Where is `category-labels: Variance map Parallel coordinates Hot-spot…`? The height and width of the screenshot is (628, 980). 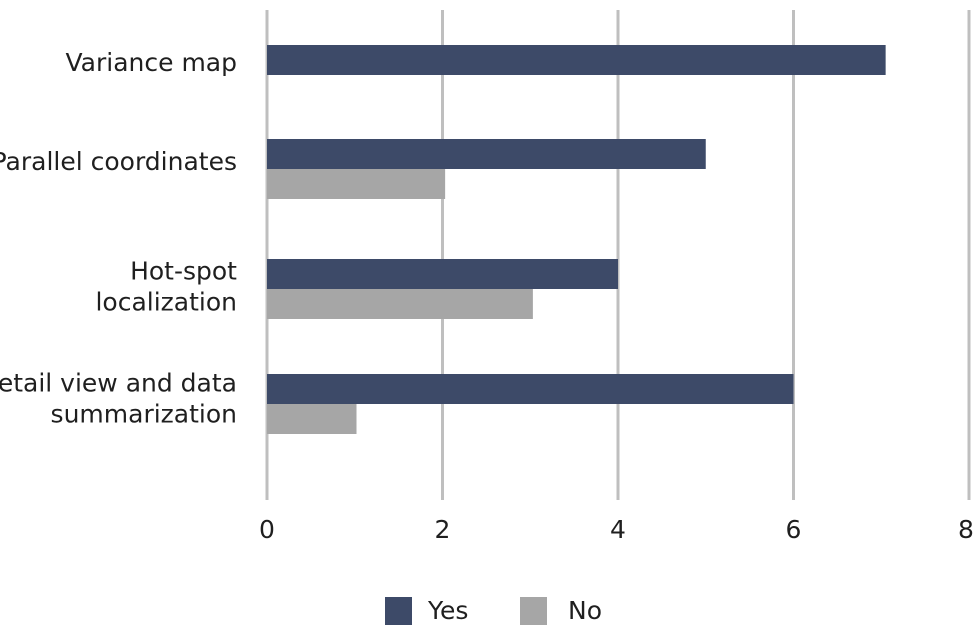
category-labels: Variance map Parallel coordinates Hot-spot… is located at coordinates (118, 238).